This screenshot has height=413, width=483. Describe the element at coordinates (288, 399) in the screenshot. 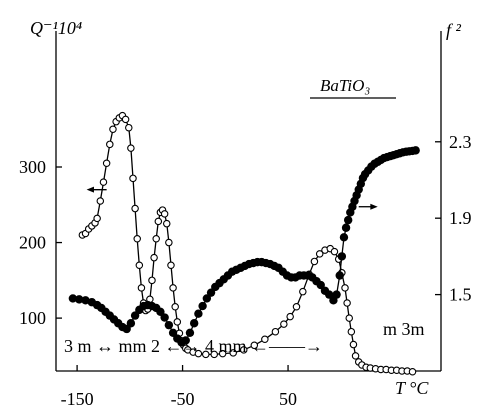

I see `x-tick-label: 50` at that location.